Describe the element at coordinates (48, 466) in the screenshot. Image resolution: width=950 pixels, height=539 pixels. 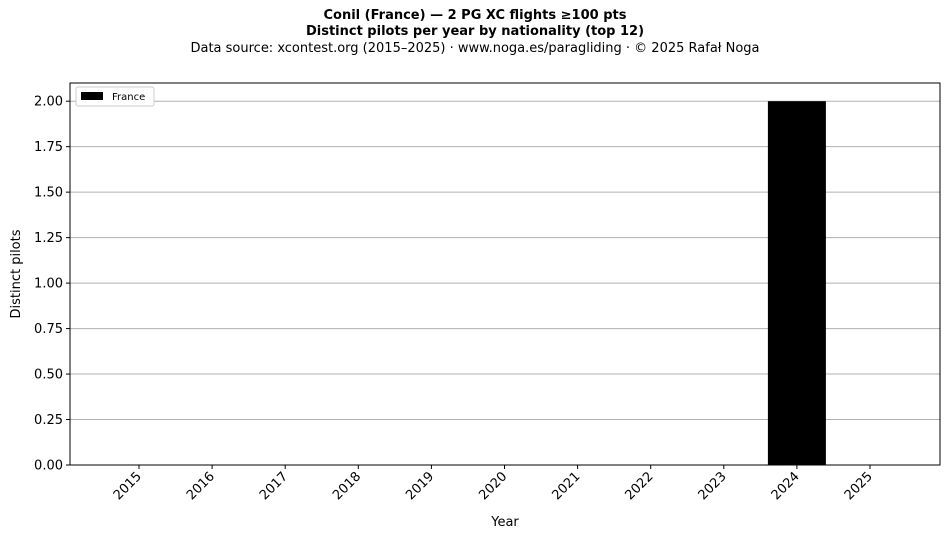
I see `y-tick-label: 0.00` at that location.